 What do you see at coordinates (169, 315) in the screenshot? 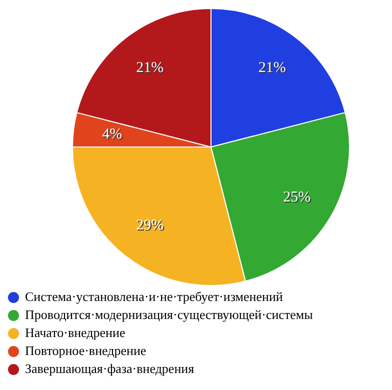
I see `legend-label: Проводится·модернизация·существующей·системы` at bounding box center [169, 315].